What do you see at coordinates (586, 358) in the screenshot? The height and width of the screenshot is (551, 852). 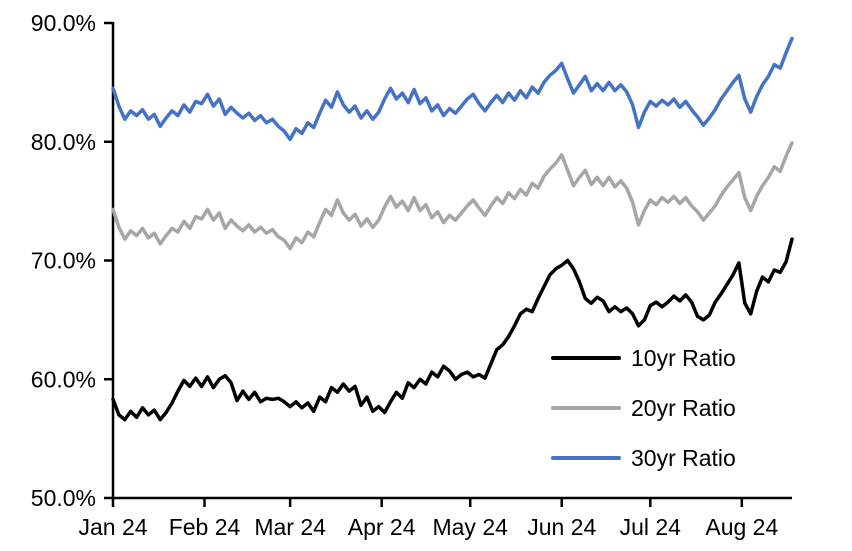 I see `legend-swatch-10yr-ratio` at bounding box center [586, 358].